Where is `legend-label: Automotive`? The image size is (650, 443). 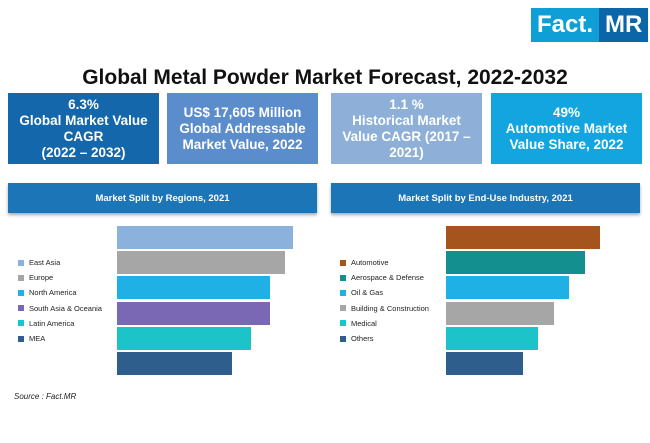
legend-label: Automotive is located at coordinates (370, 263).